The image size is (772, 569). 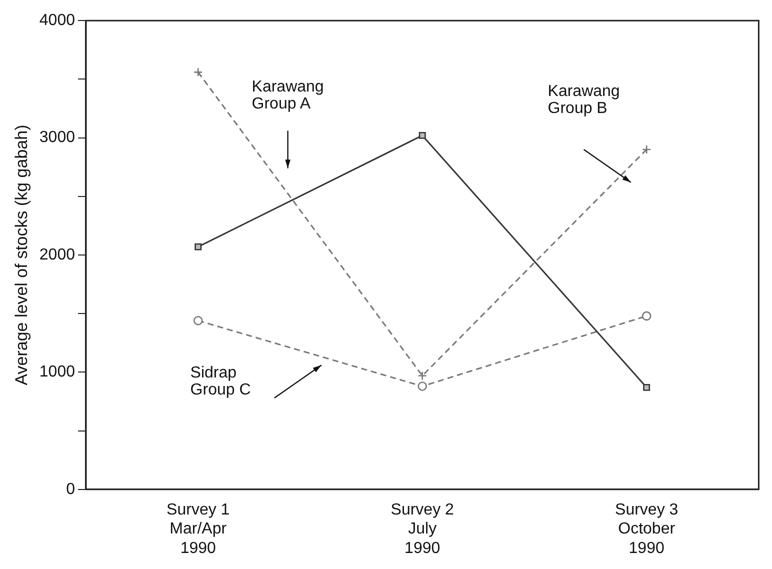 What do you see at coordinates (646, 529) in the screenshot?
I see `x-tick-label: Survey 3 October 1990` at bounding box center [646, 529].